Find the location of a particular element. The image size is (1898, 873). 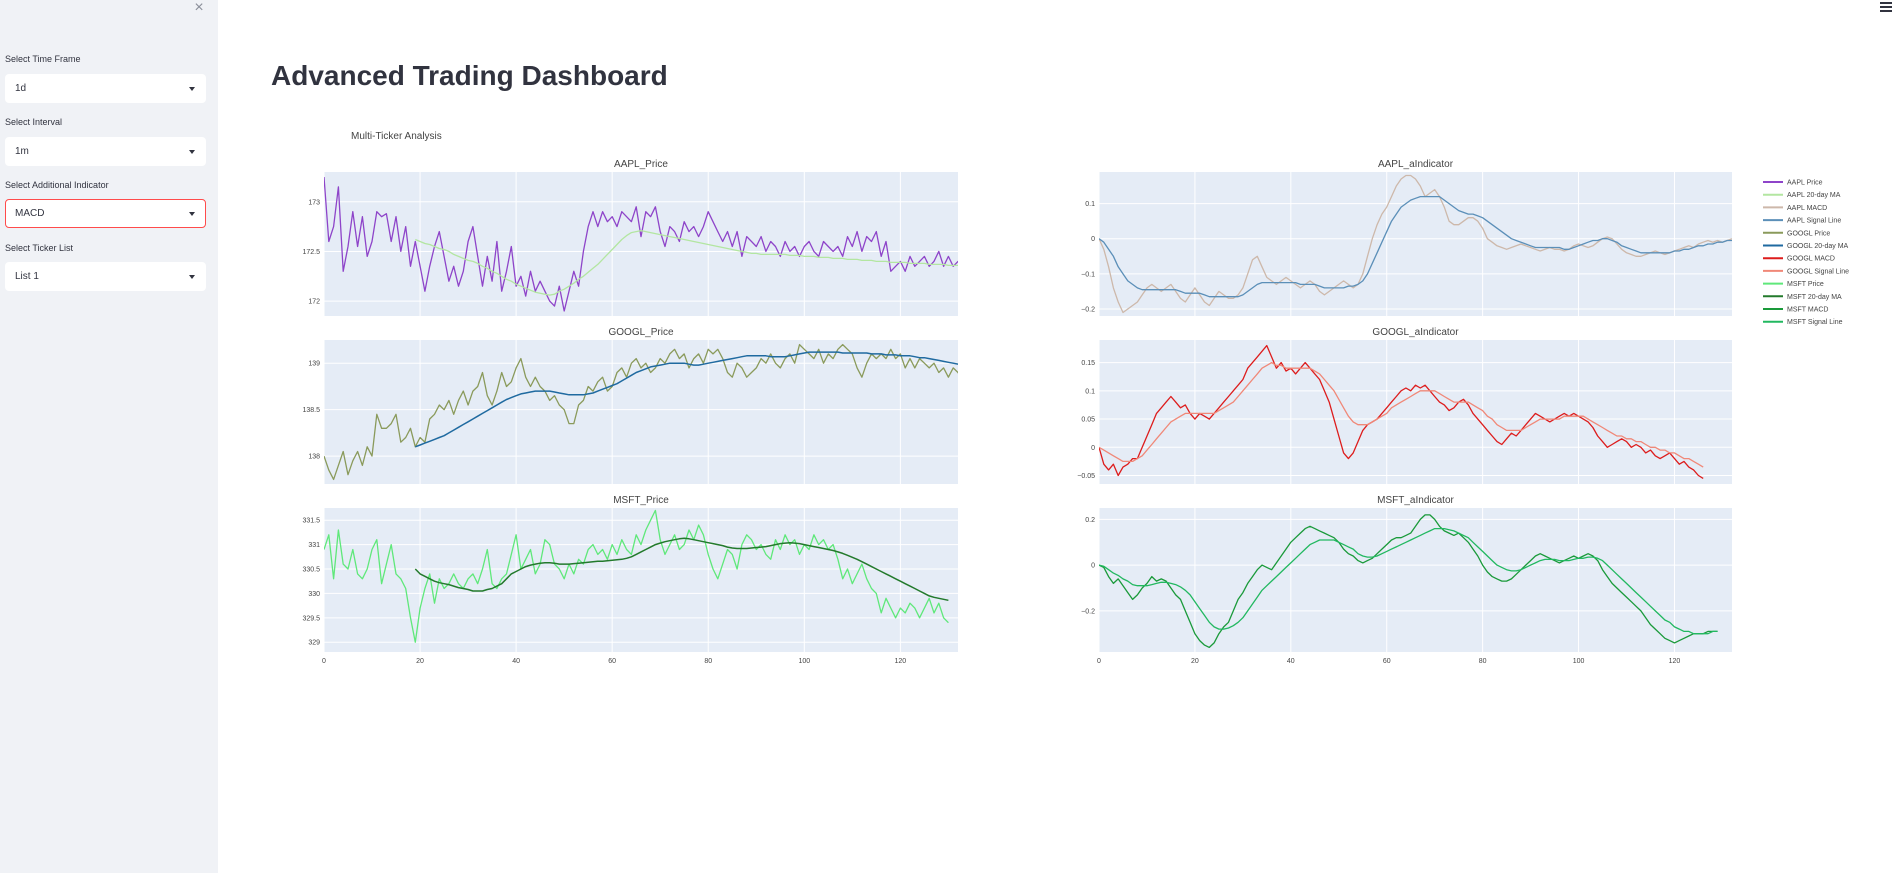

googl-aindicator-y-tick-label: 0.1 is located at coordinates (1090, 391).